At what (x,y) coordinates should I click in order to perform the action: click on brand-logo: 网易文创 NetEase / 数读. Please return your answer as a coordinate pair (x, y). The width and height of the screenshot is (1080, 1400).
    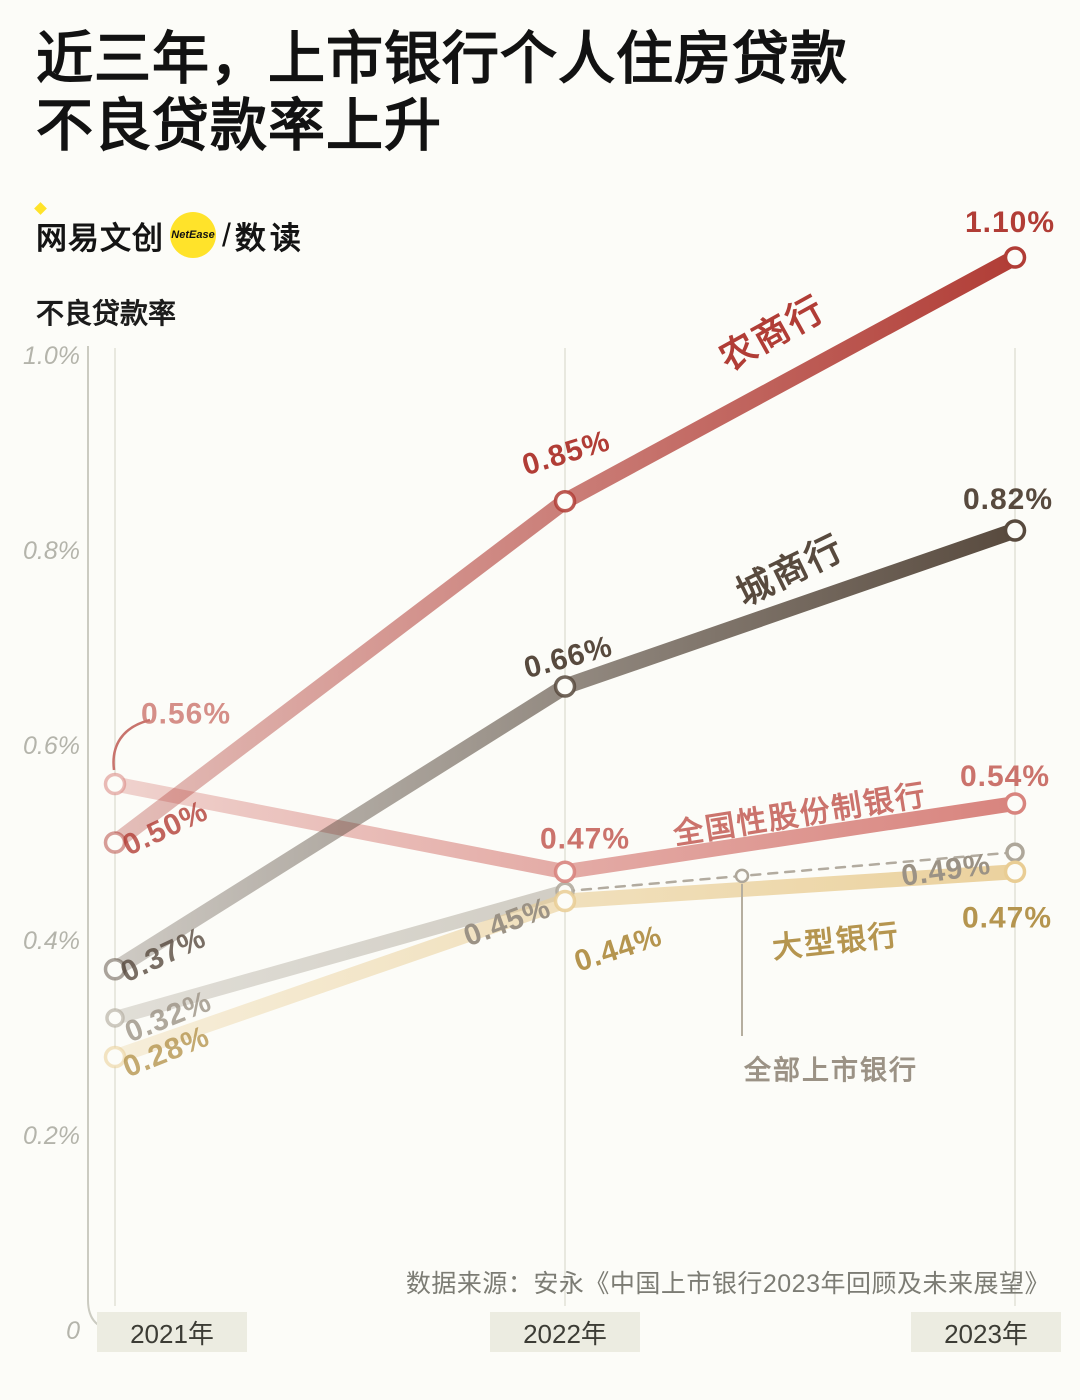
    Looking at the image, I should click on (169, 229).